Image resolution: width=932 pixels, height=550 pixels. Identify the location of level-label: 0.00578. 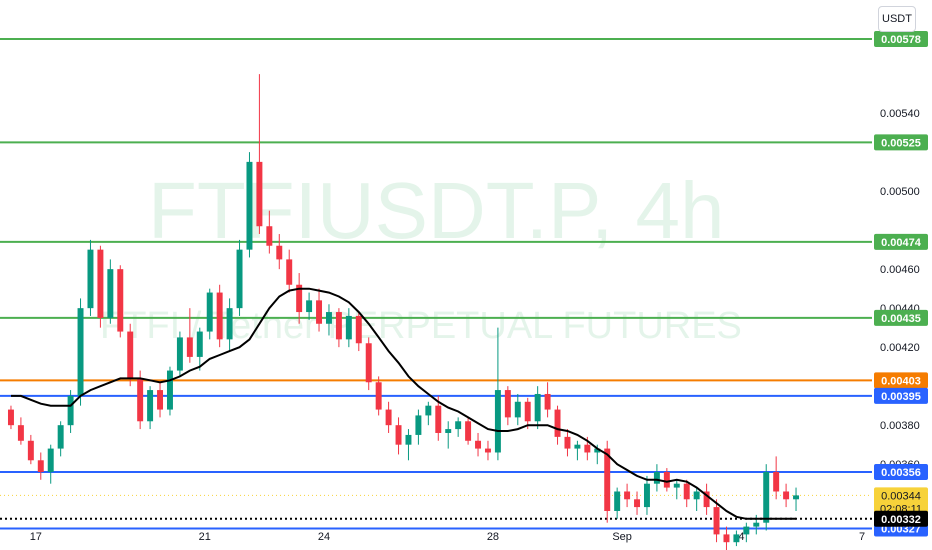
(901, 40).